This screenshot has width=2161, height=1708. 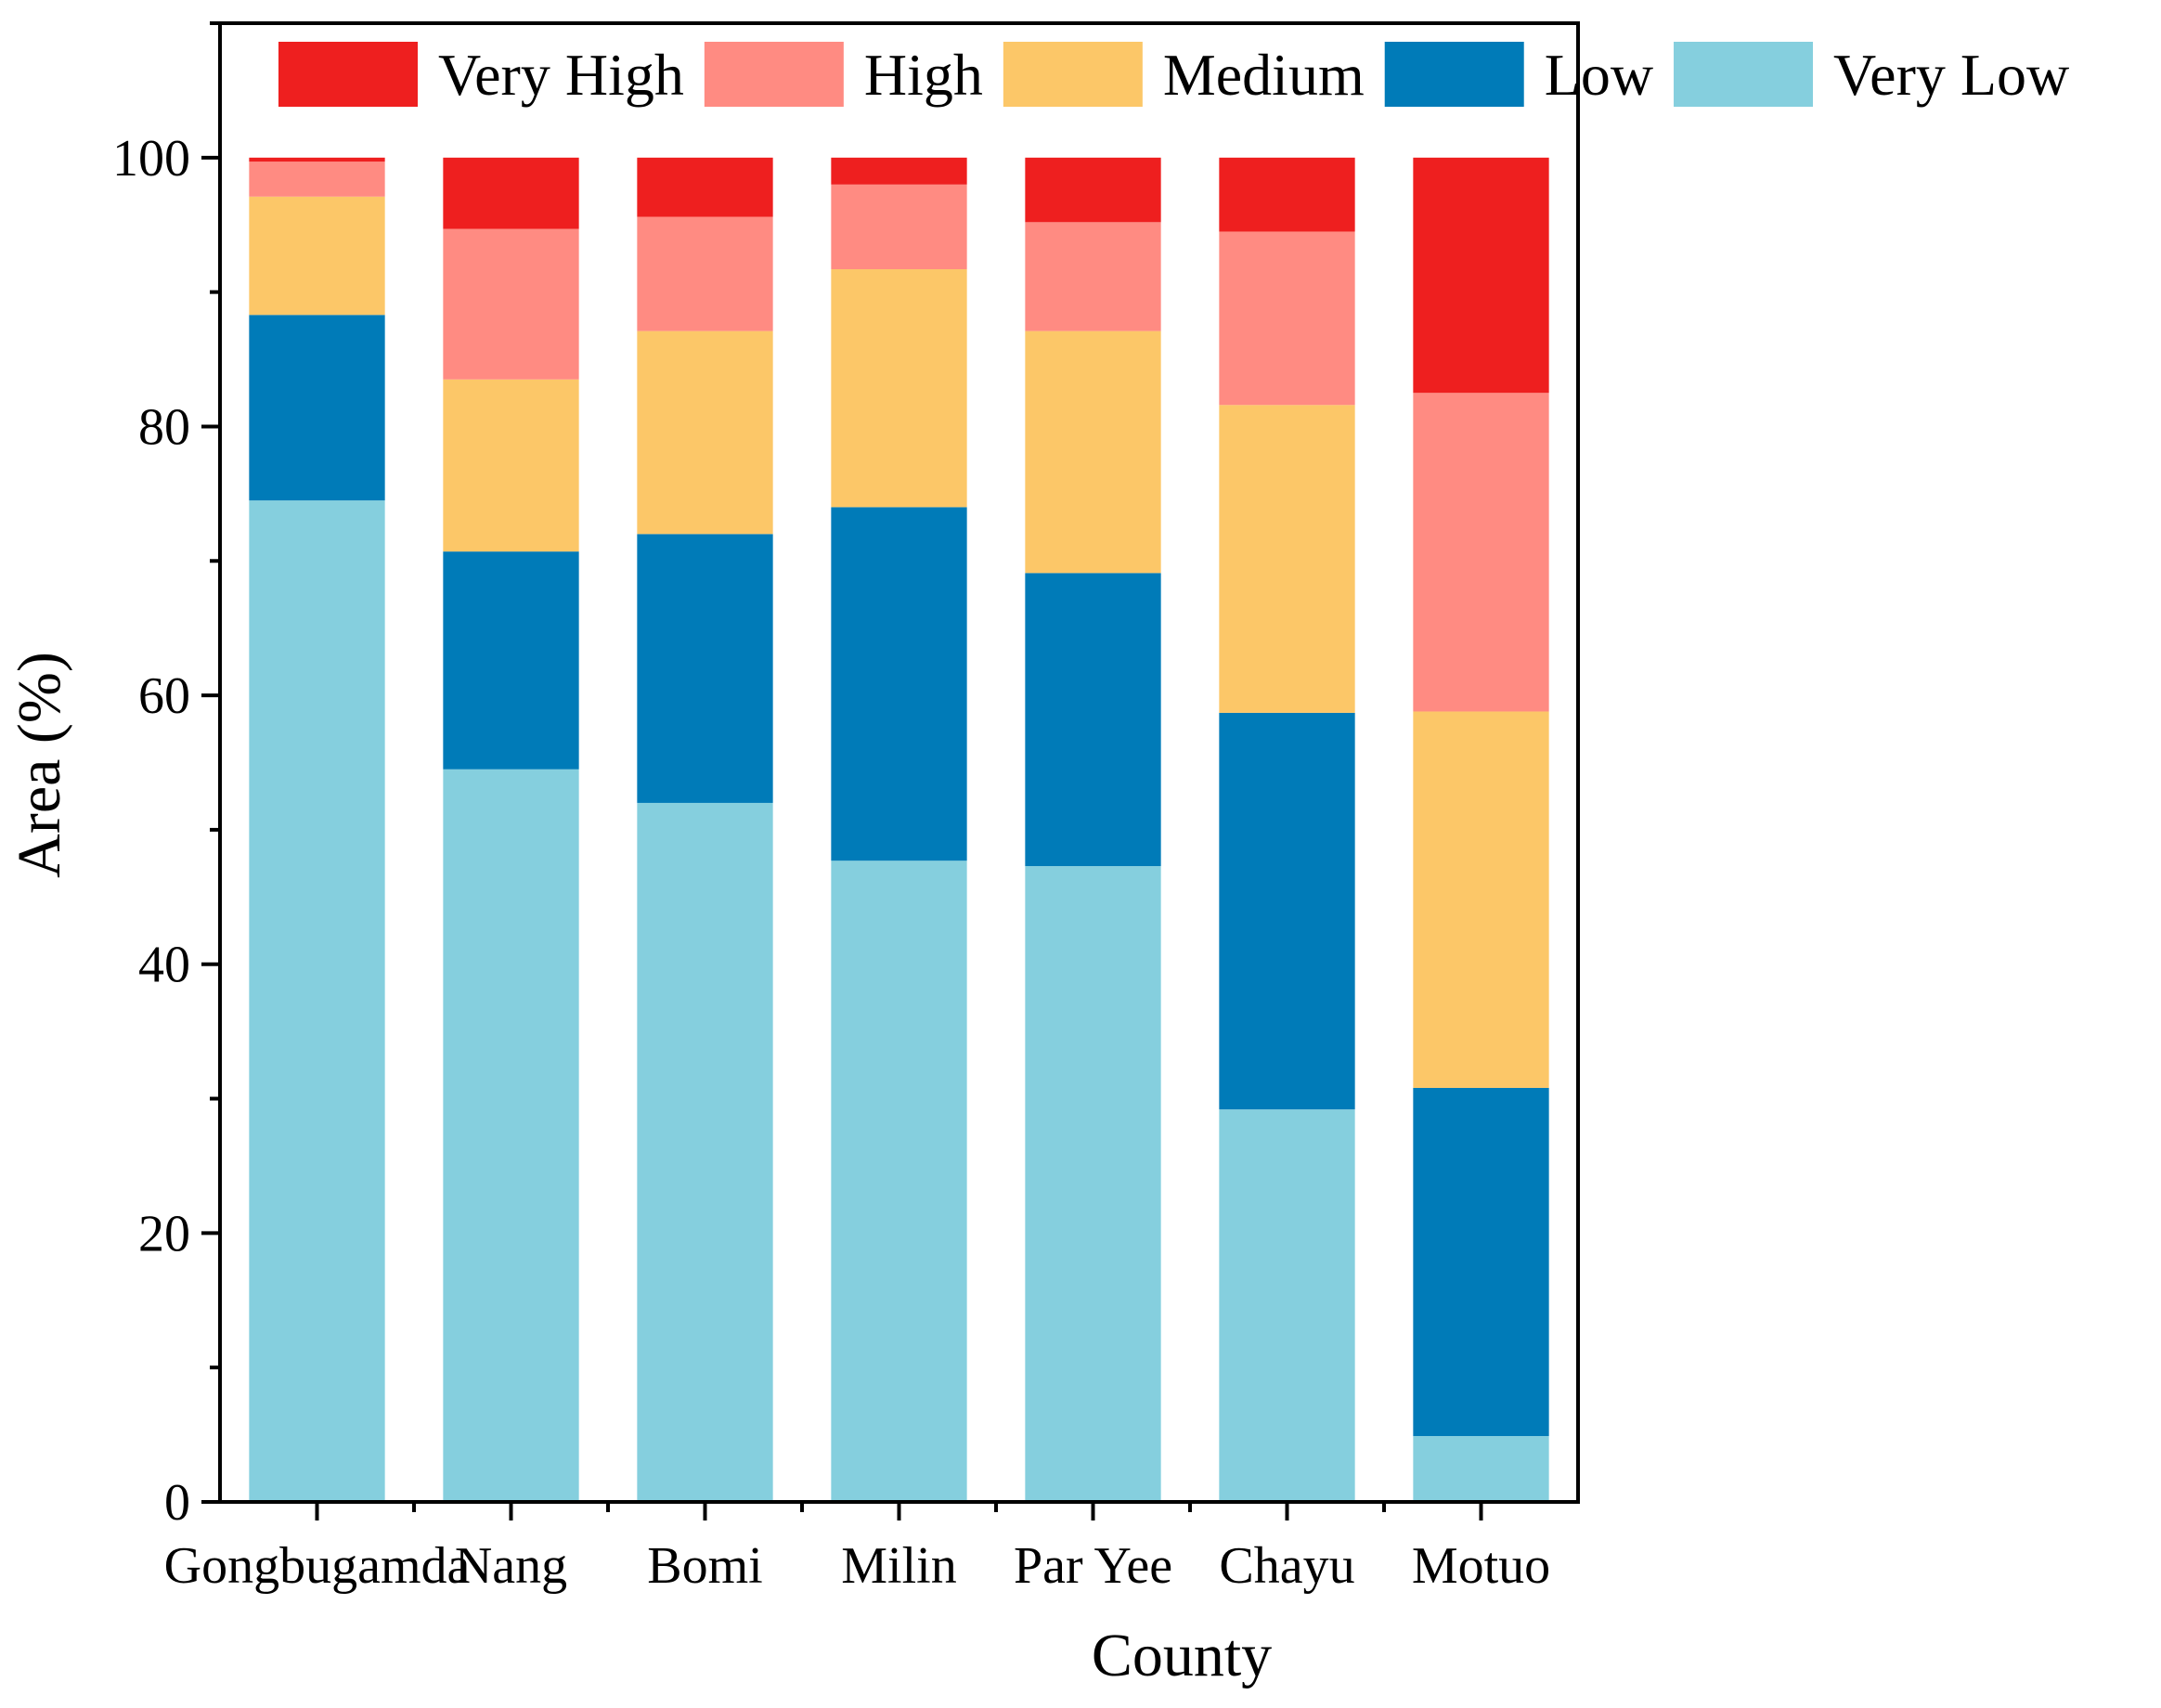 What do you see at coordinates (164, 696) in the screenshot?
I see `y-tick-label: 60` at bounding box center [164, 696].